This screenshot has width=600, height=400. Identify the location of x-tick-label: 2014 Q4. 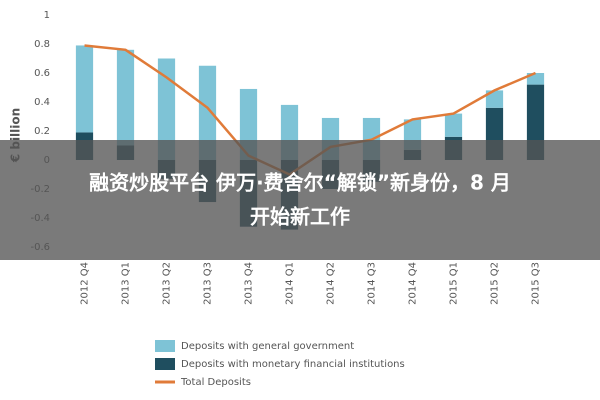
(413, 283).